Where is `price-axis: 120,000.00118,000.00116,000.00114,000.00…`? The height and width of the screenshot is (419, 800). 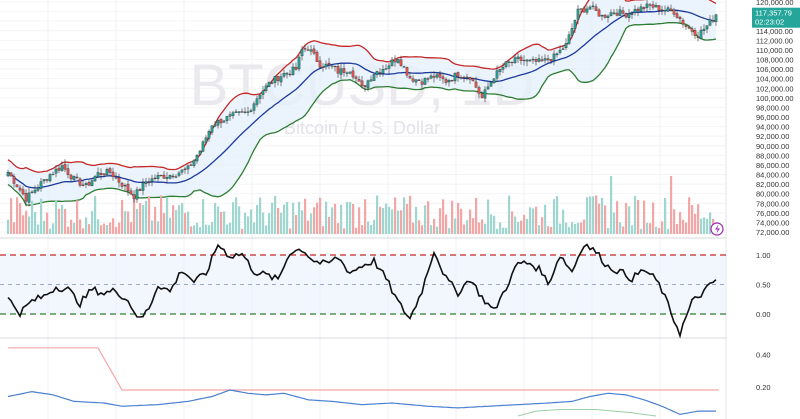
price-axis: 120,000.00118,000.00116,000.00114,000.00… is located at coordinates (763, 209).